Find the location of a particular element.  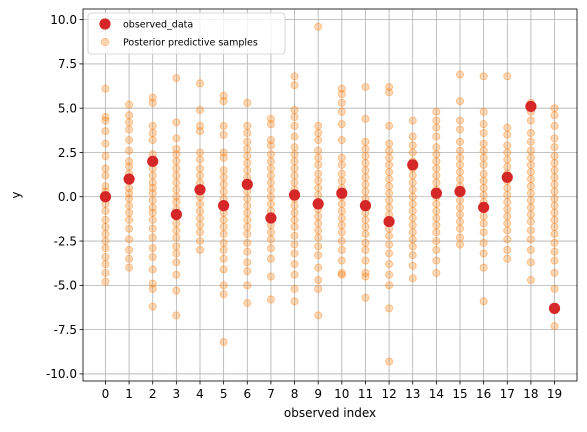

x-tick-label: 2 is located at coordinates (153, 394).